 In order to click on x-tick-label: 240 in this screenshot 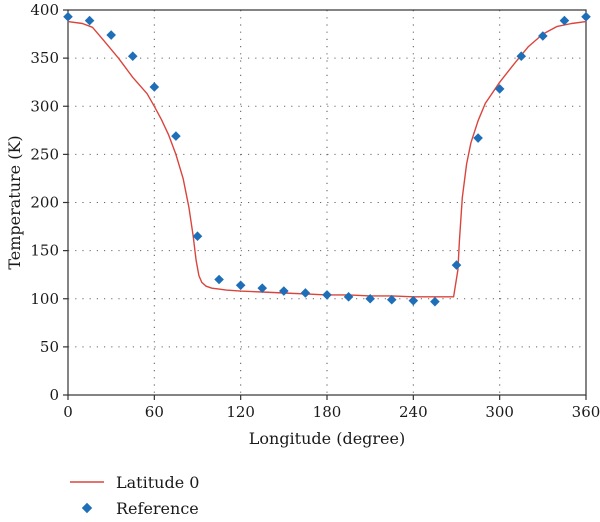, I will do `click(413, 412)`.